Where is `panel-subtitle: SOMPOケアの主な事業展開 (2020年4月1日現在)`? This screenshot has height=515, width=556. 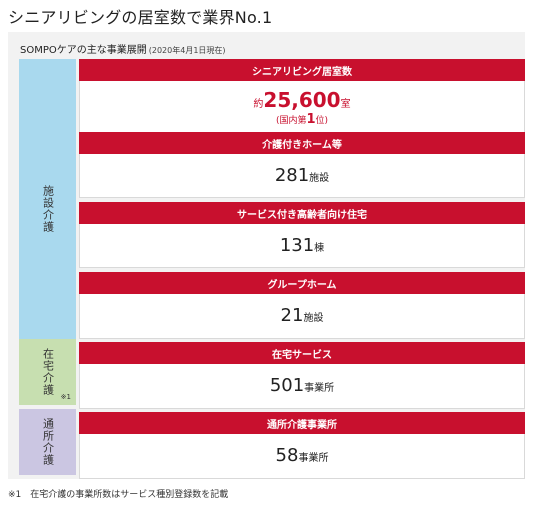
panel-subtitle: SOMPOケアの主な事業展開 (2020年4月1日現在) is located at coordinates (123, 48).